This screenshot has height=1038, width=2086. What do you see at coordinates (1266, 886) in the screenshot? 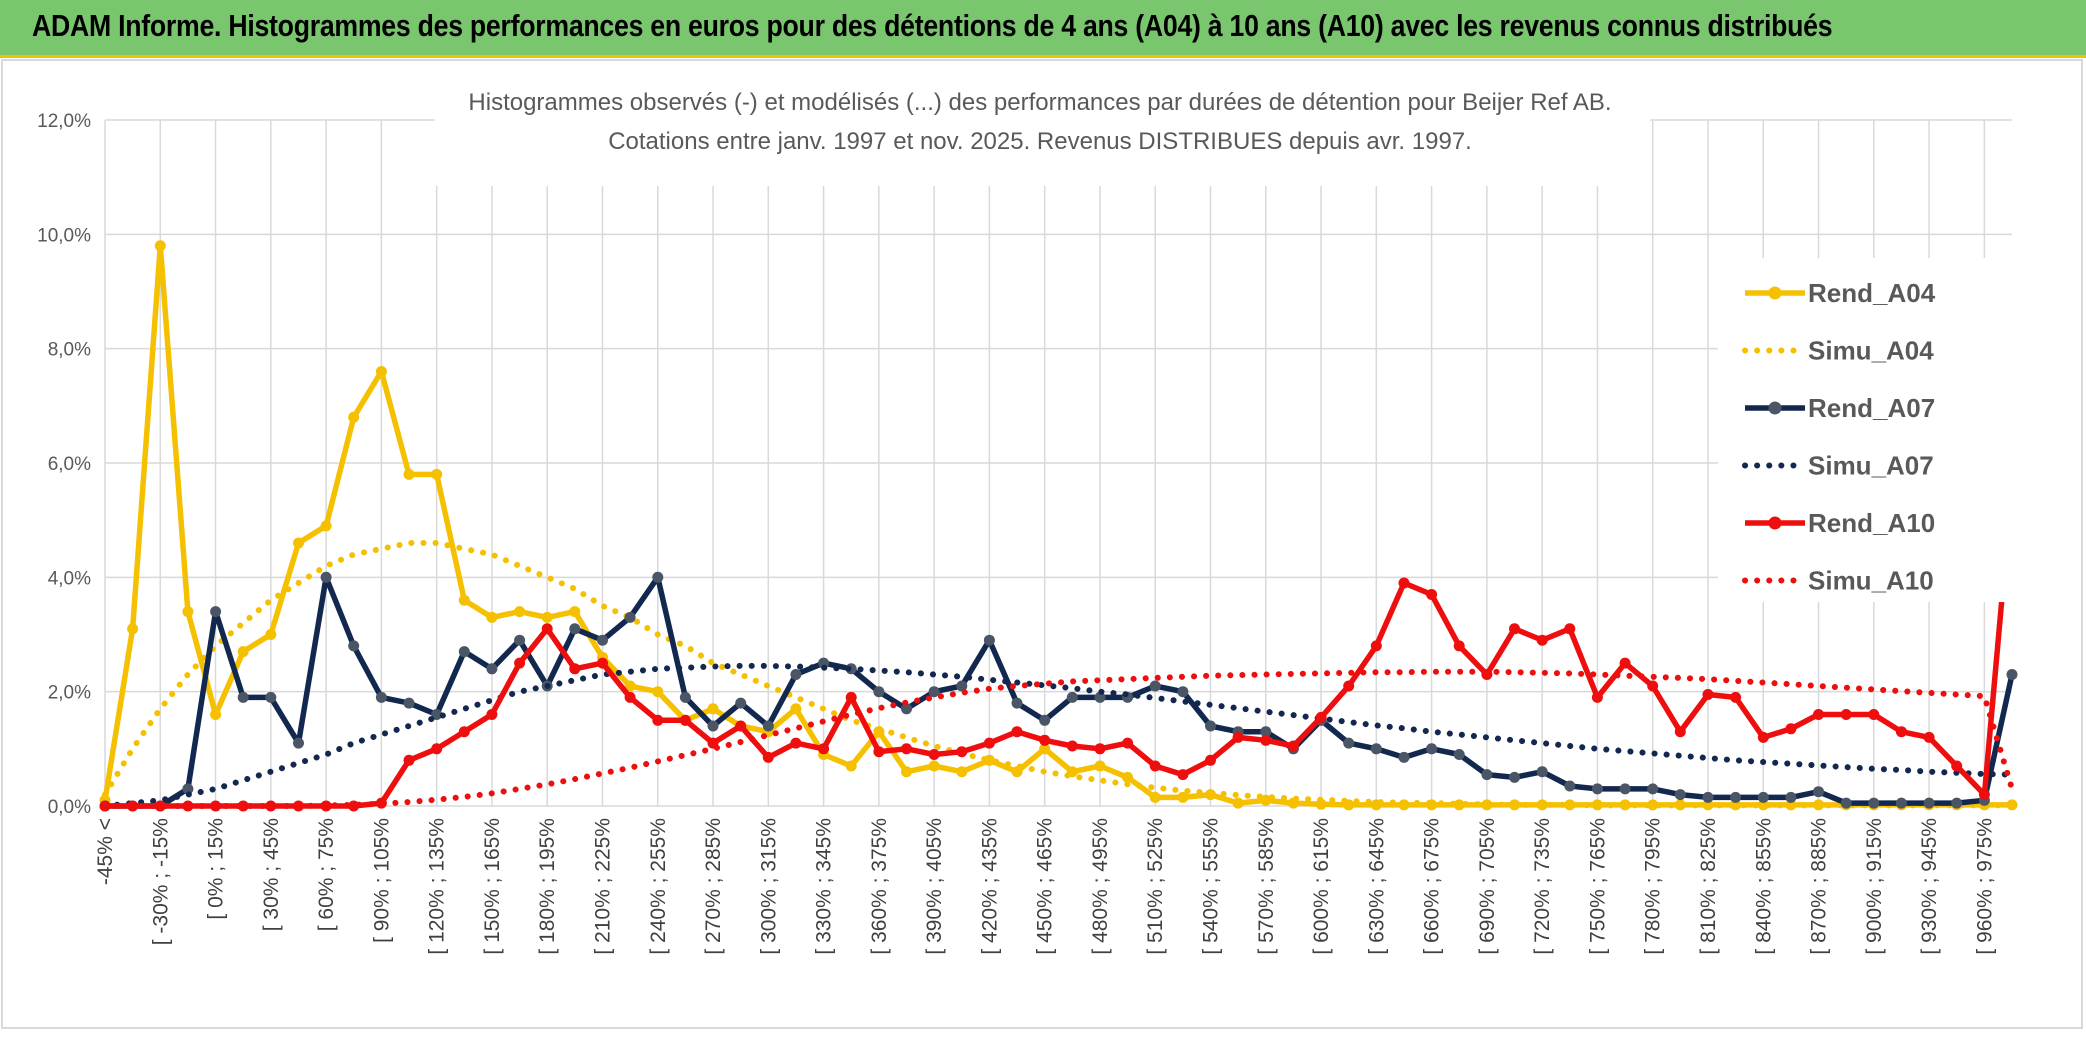
I see `x-tick-label: [ 570% ; 585%` at bounding box center [1266, 886].